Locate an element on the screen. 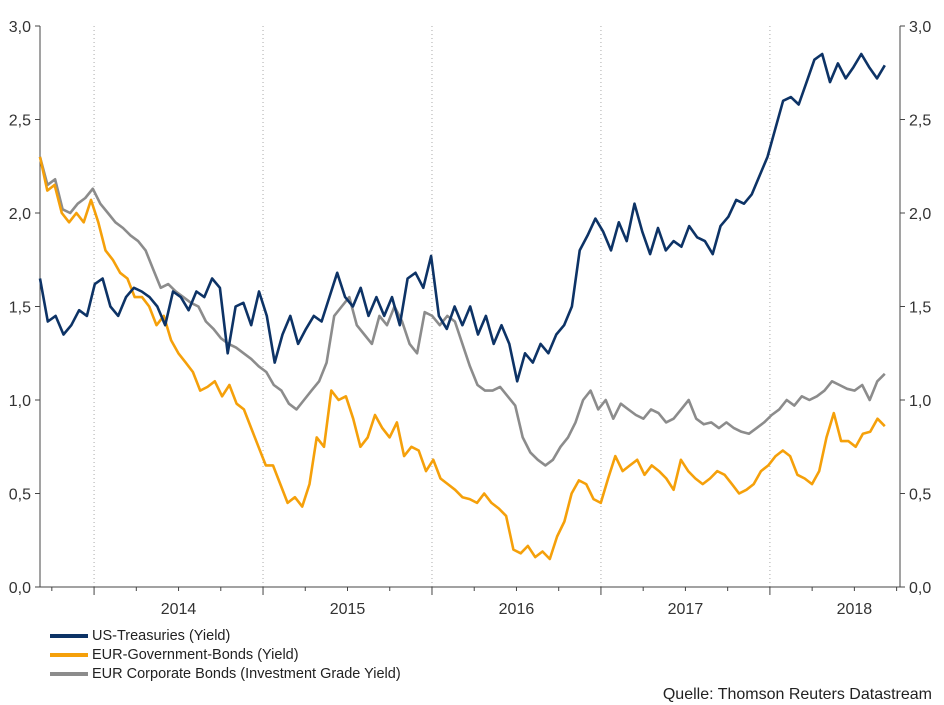  y-axis-left-labels: 0,0 0,5 1,0 1,5 2,0 2,5 3,0 is located at coordinates (20, 308).